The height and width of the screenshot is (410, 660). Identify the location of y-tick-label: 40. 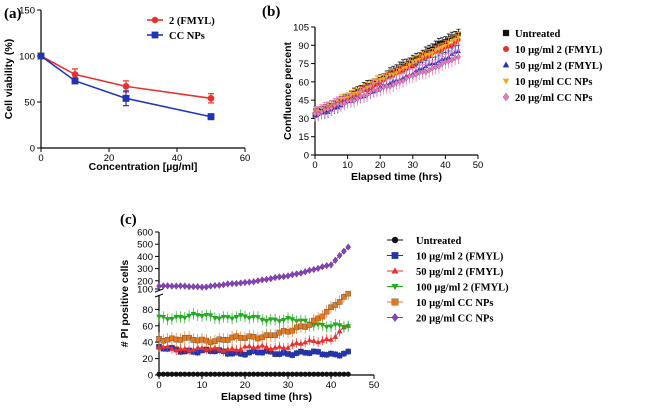
(147, 343).